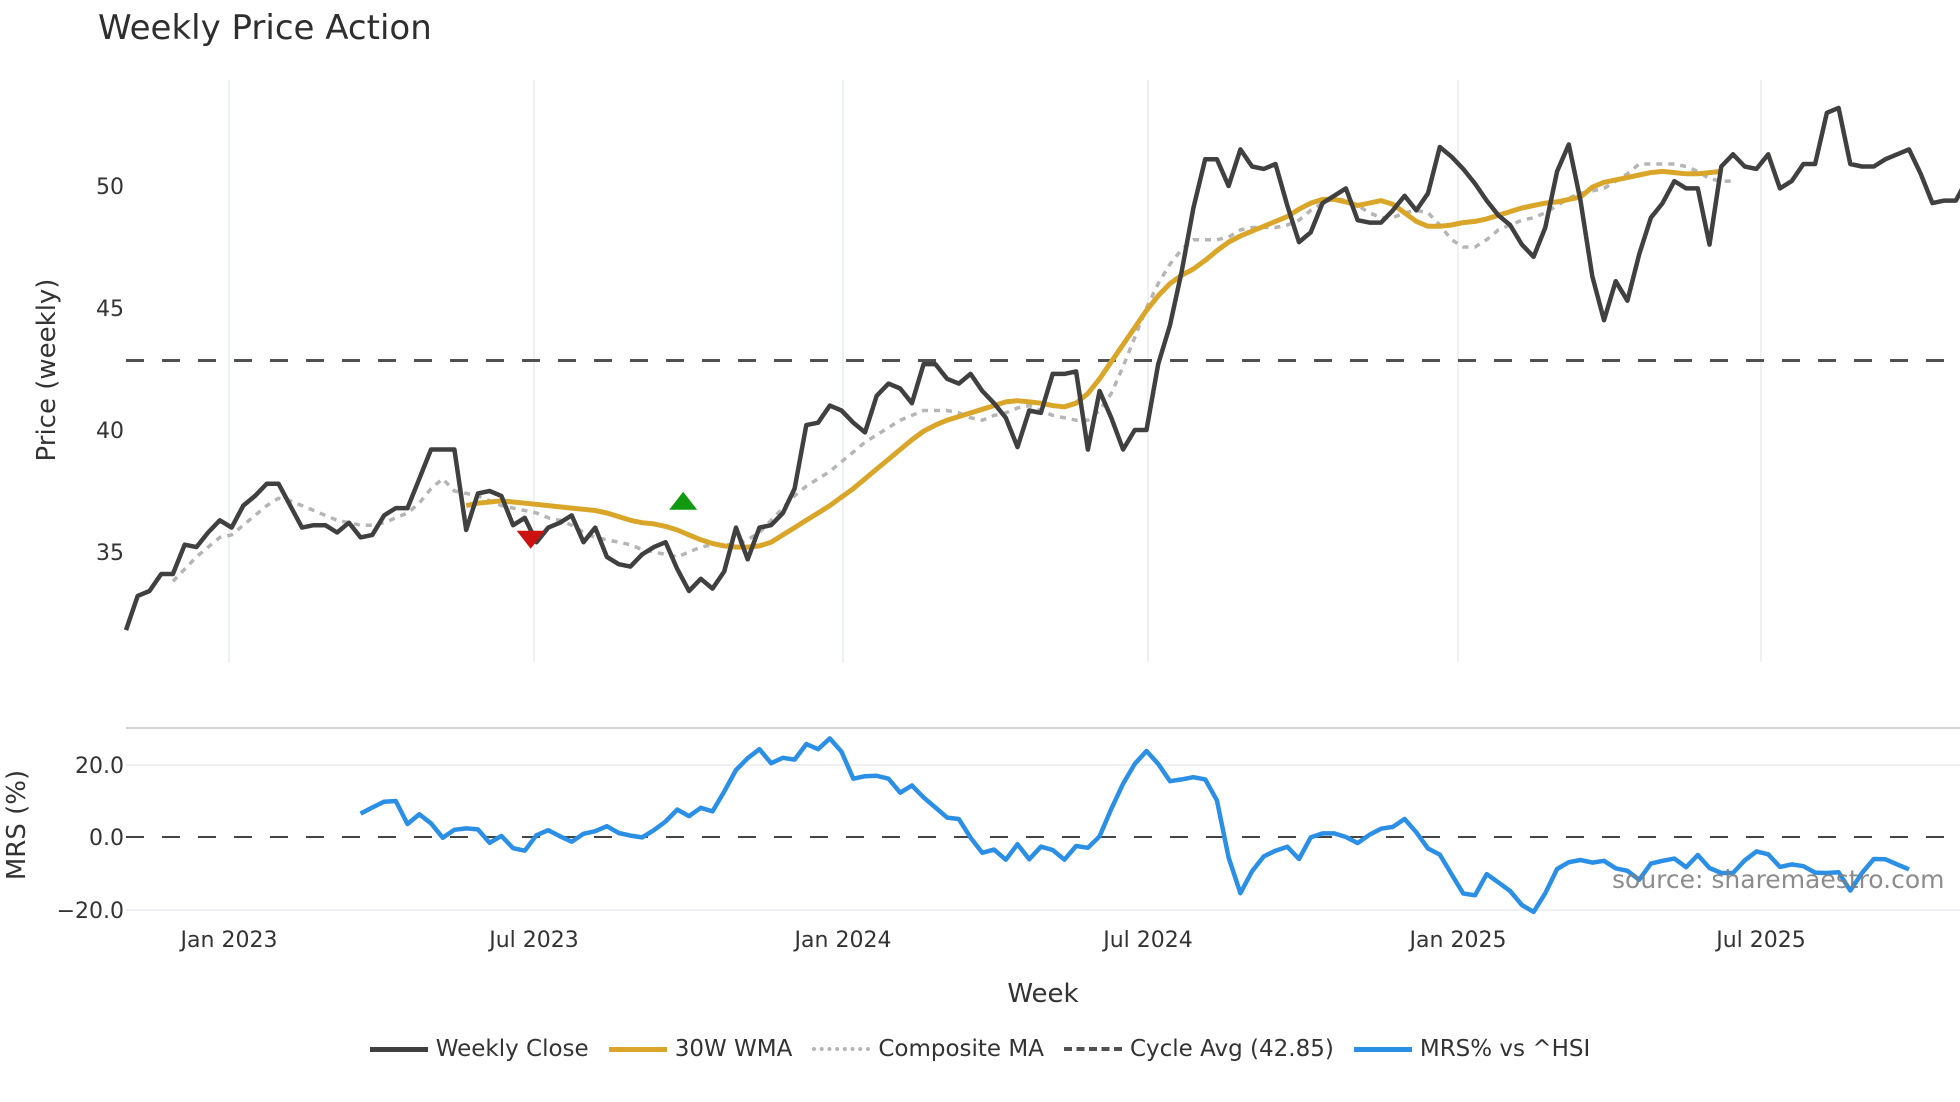 This screenshot has width=1960, height=1102. What do you see at coordinates (1457, 940) in the screenshot?
I see `xtick: Jan 2025` at bounding box center [1457, 940].